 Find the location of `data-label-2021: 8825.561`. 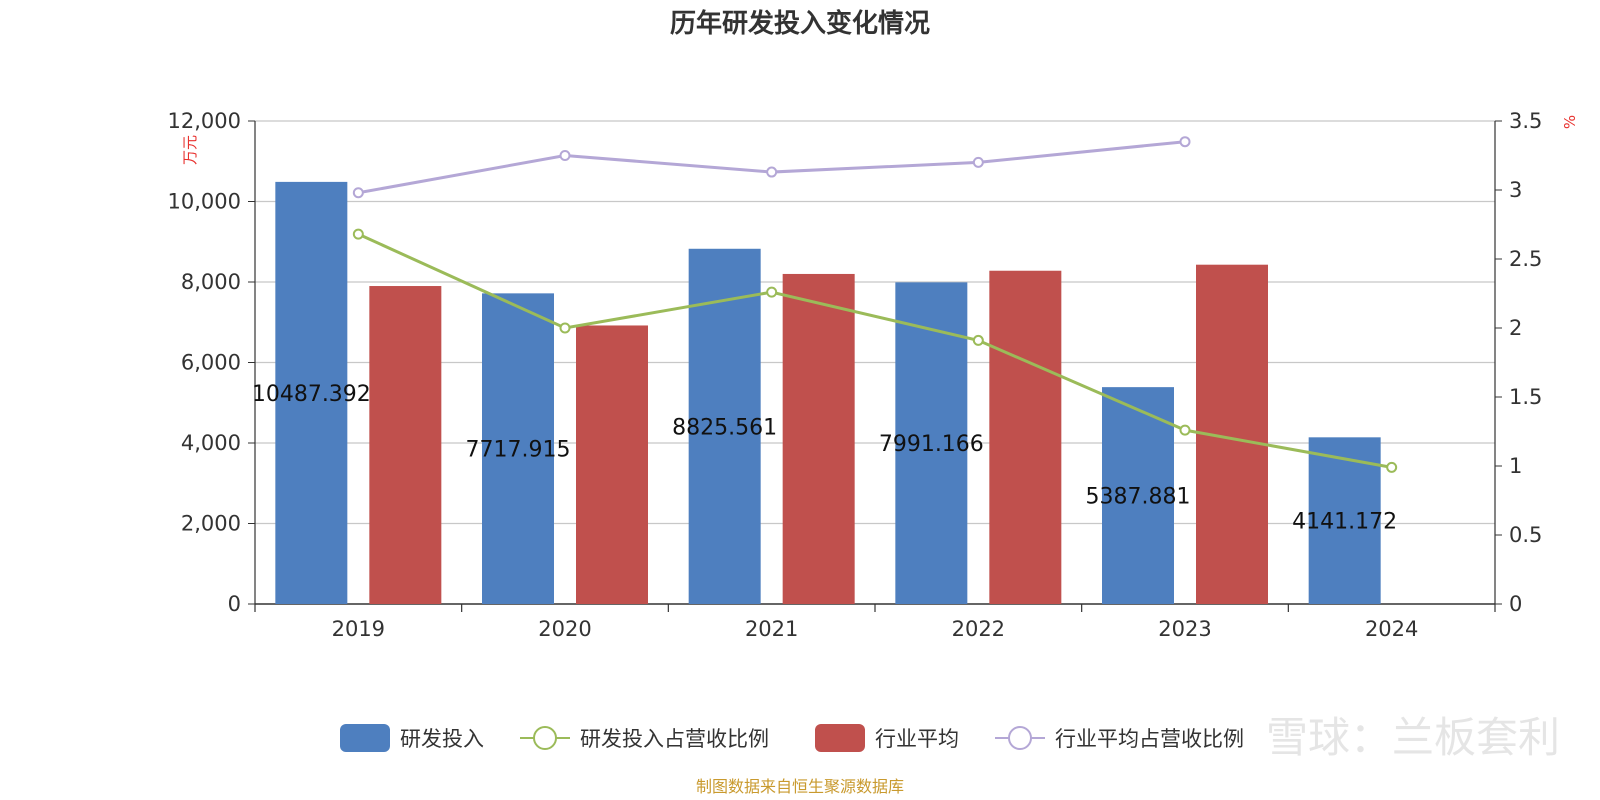

data-label-2021: 8825.561 is located at coordinates (724, 427).